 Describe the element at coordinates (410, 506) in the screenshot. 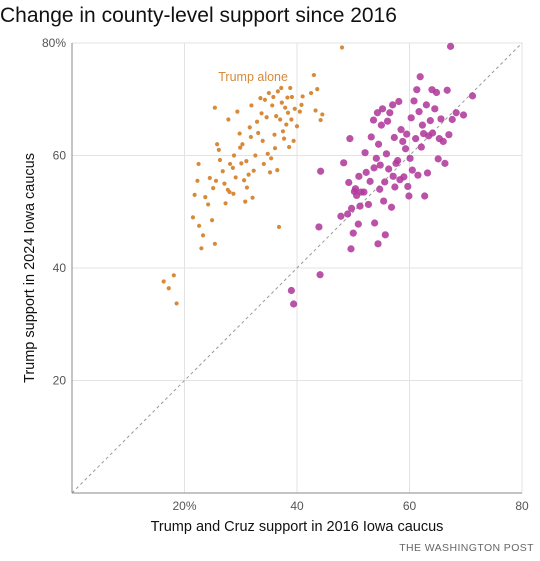

I see `x-tick-label: 60` at that location.